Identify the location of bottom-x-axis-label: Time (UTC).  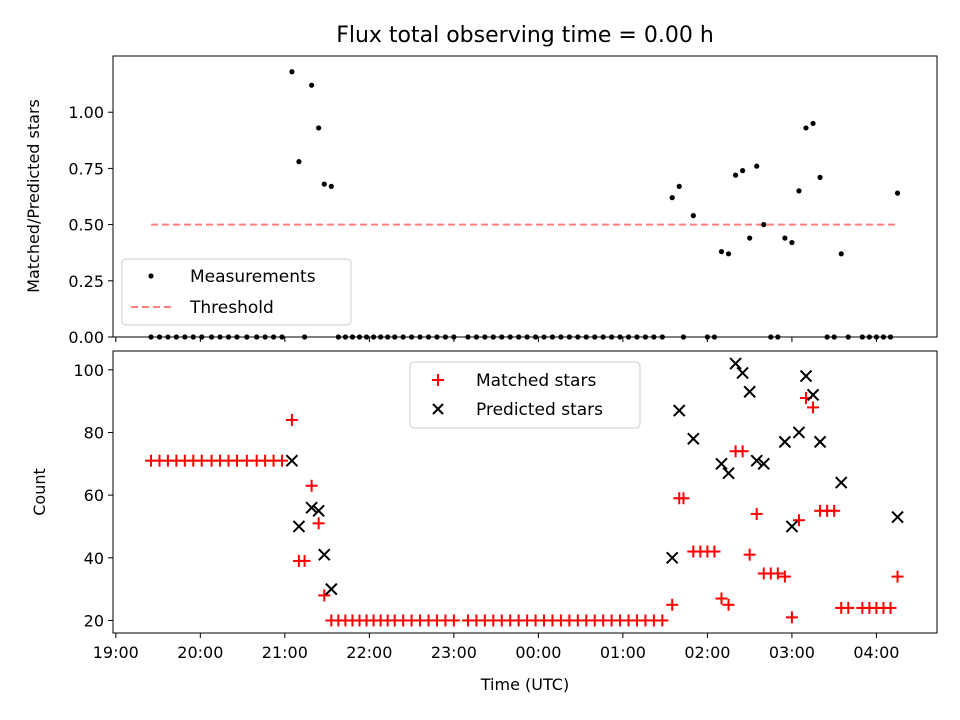
(524, 684).